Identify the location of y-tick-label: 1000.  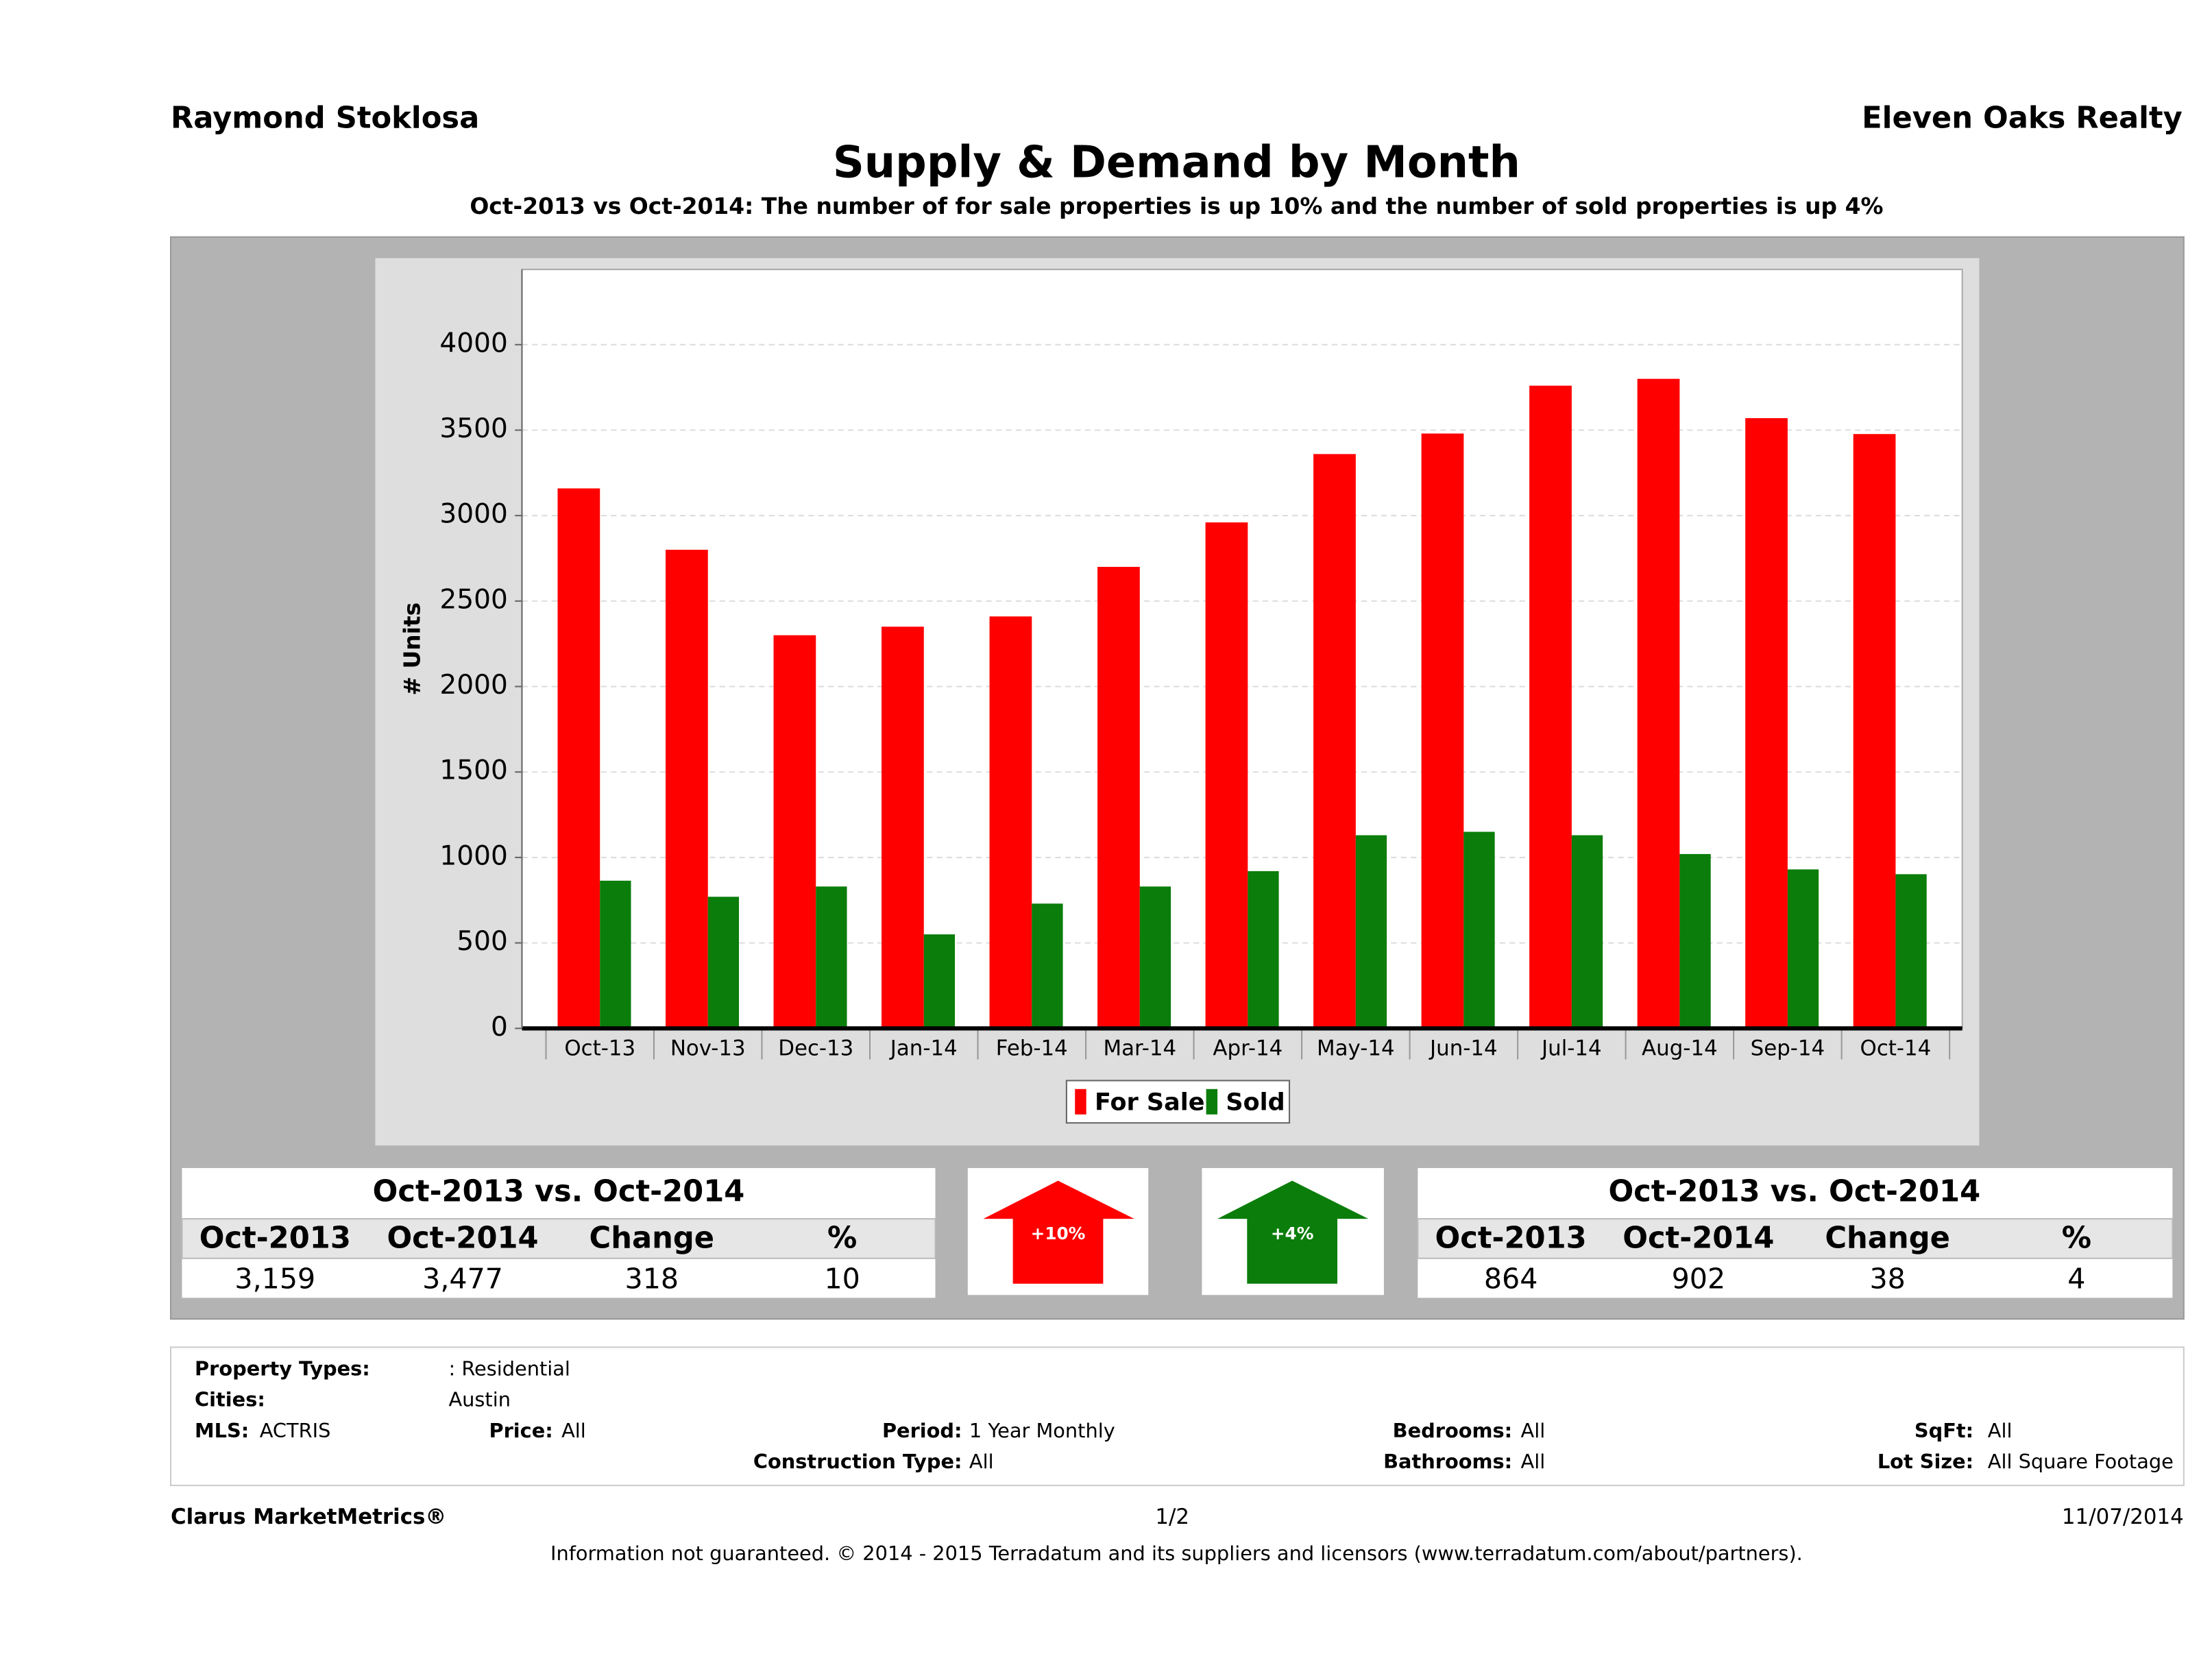
(473, 856).